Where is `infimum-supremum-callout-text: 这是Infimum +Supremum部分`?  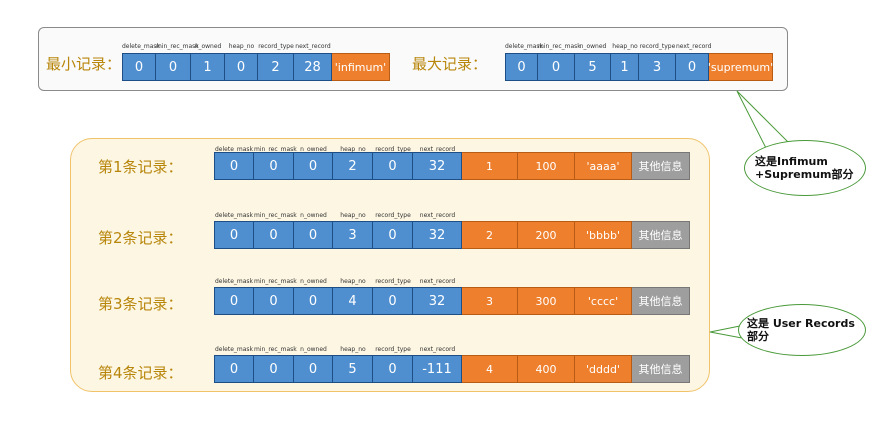
infimum-supremum-callout-text: 这是Infimum +Supremum部分 is located at coordinates (804, 168).